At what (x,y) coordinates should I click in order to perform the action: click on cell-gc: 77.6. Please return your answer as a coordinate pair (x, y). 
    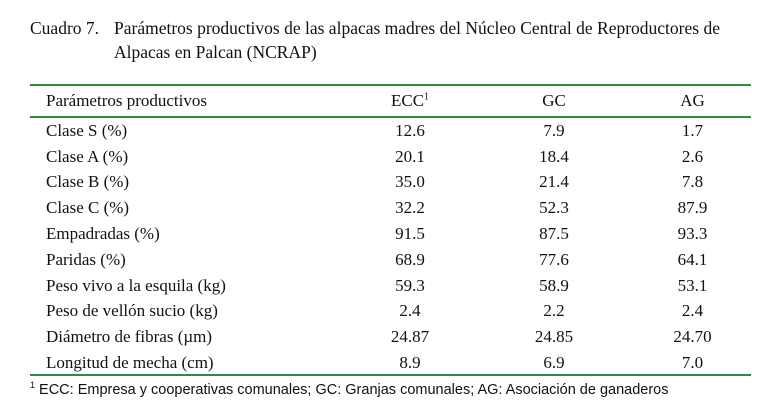
    Looking at the image, I should click on (554, 259).